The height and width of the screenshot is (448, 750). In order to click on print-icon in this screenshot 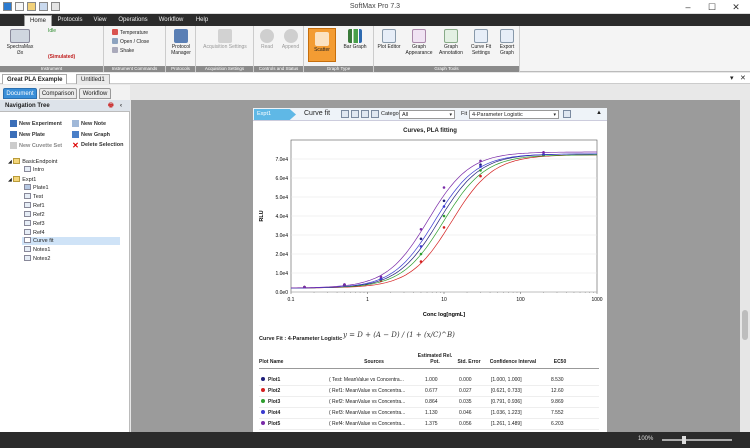, I will do `click(55, 6)`.